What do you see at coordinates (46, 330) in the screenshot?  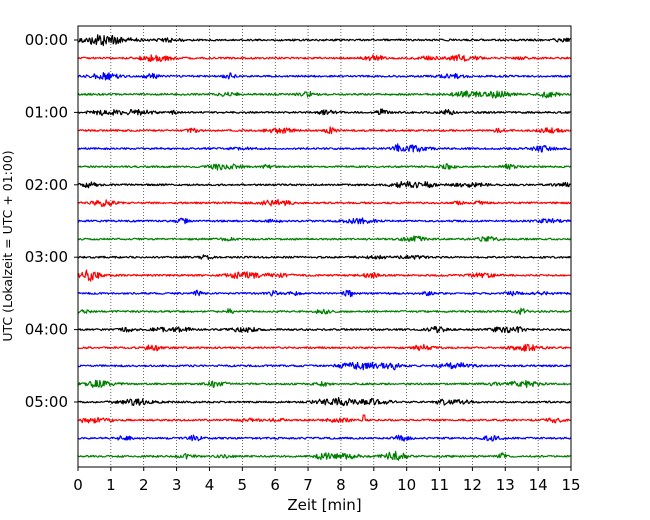 I see `y-tick-label-4: 04:00` at bounding box center [46, 330].